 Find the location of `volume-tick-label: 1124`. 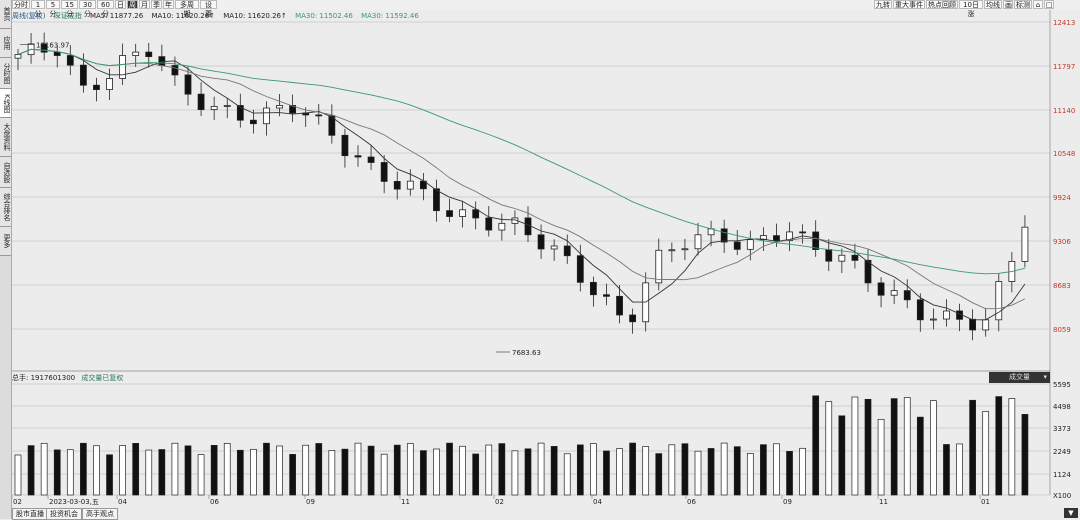

volume-tick-label: 1124 is located at coordinates (1062, 475).